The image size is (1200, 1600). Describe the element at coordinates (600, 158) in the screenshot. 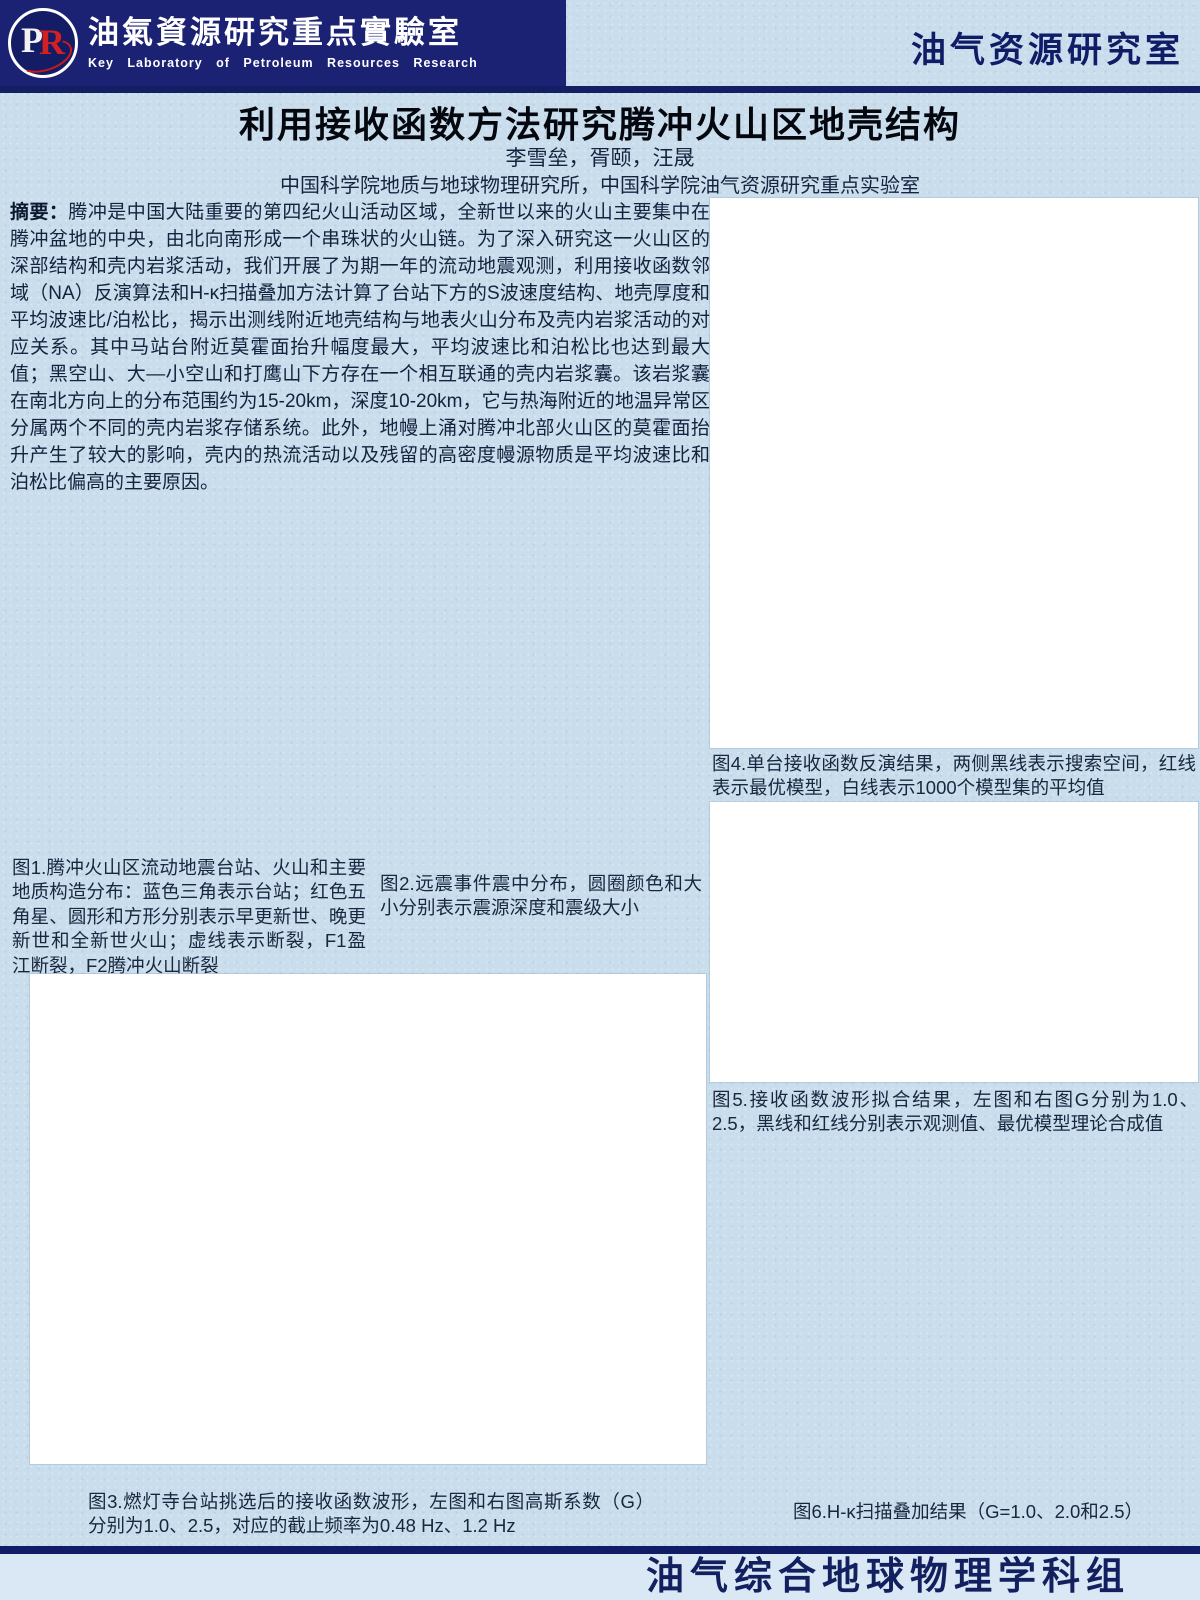

I see `authors: 李雪垒，胥颐，汪晟` at that location.